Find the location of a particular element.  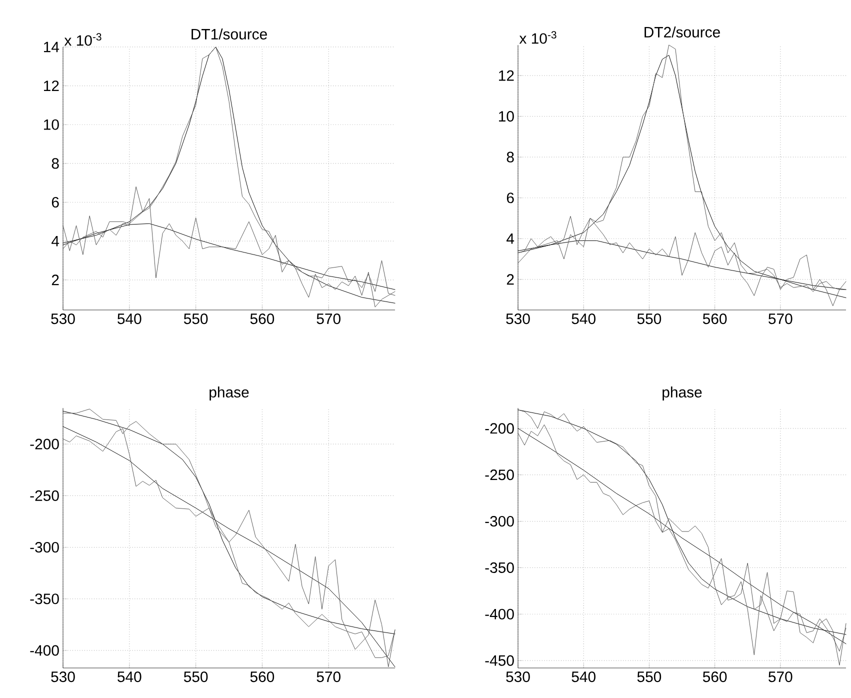

y-tick-label: 14 is located at coordinates (52, 47).